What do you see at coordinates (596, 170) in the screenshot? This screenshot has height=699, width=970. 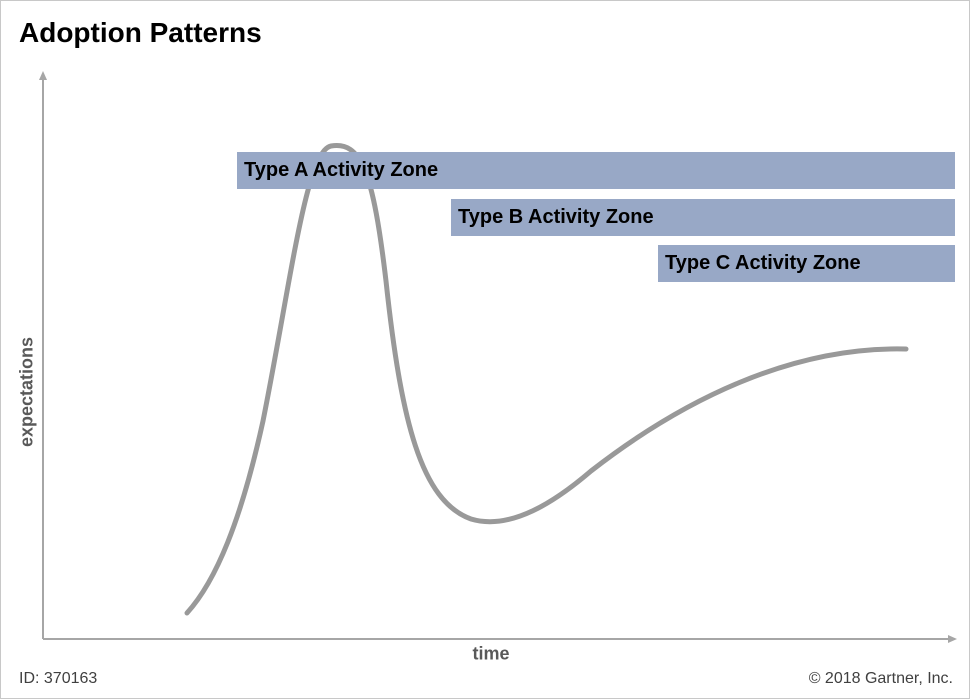 I see `zone-type-a: Type A Activity Zone` at bounding box center [596, 170].